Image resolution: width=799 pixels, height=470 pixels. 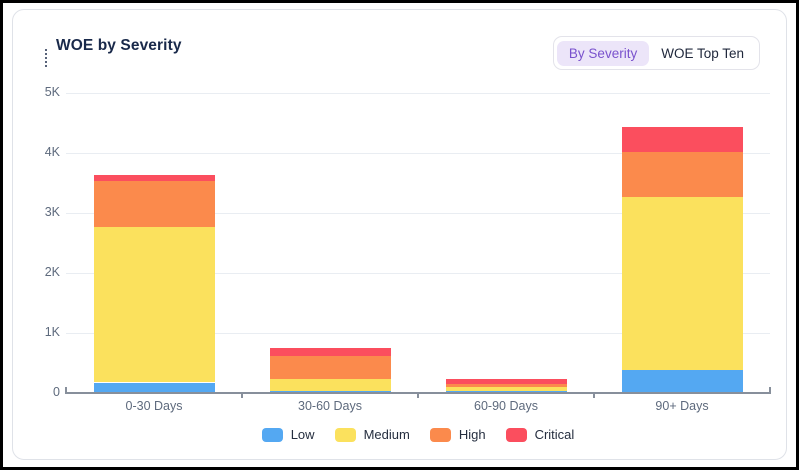 I want to click on y-axis-label: 0, so click(x=56, y=392).